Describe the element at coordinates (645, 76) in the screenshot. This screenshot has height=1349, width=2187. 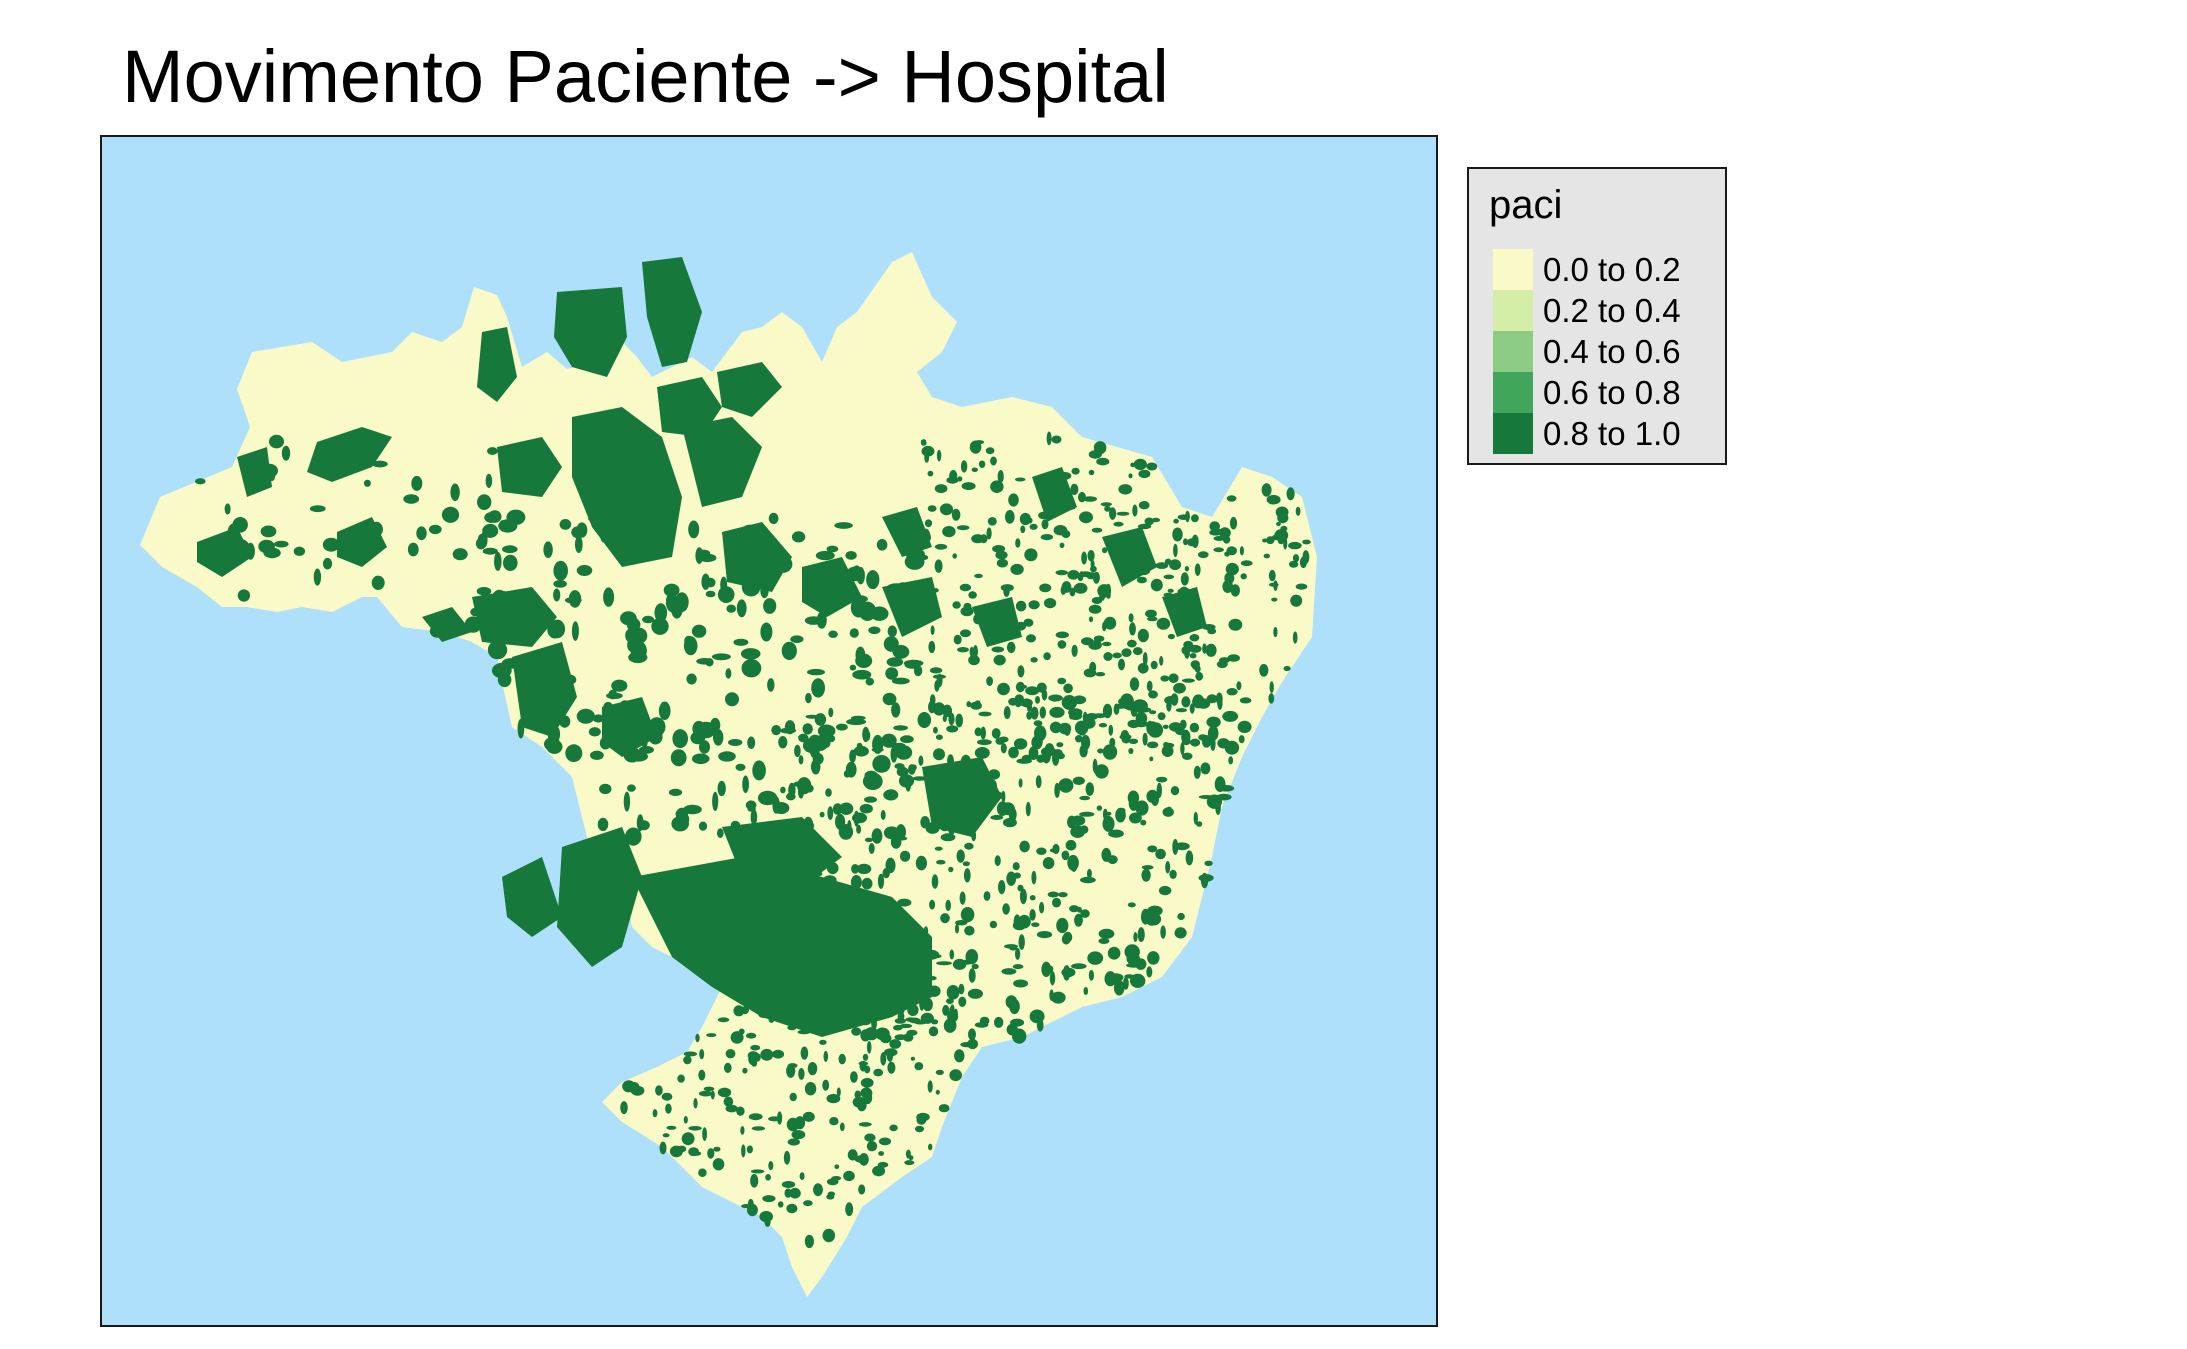
I see `page-title: Movimento Paciente -> Hospital` at that location.